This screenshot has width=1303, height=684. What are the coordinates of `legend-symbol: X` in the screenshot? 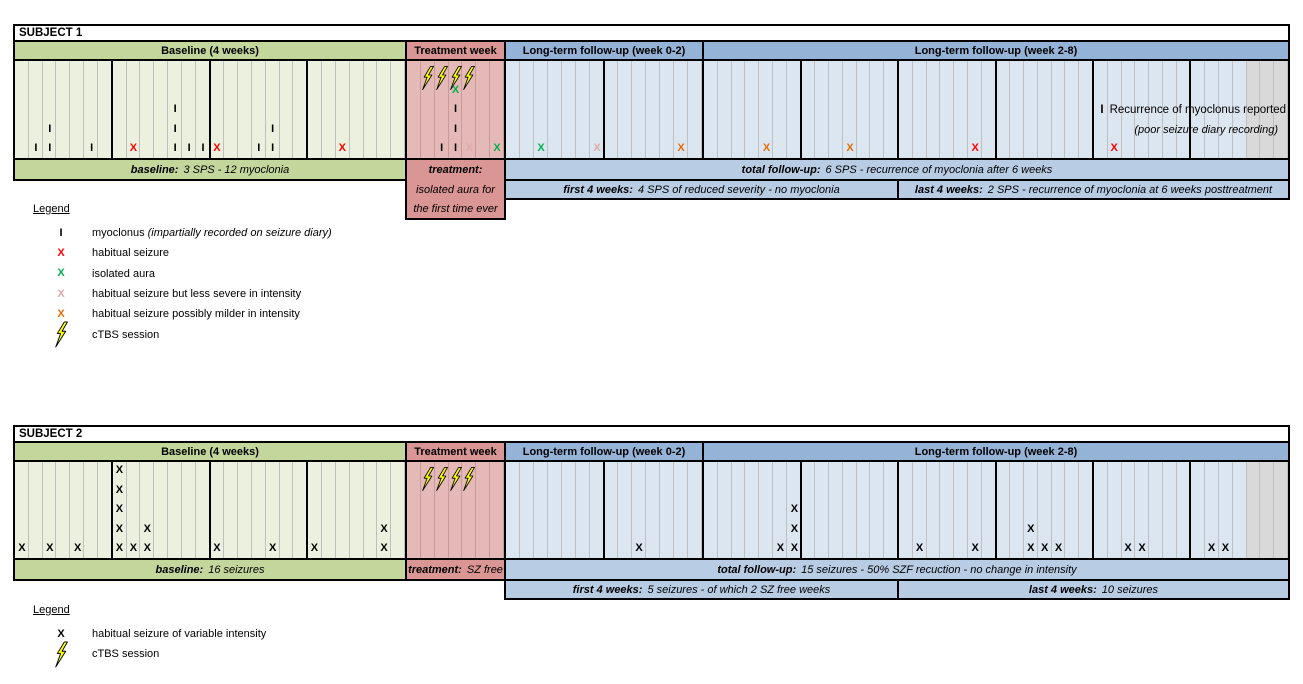 It's located at (61, 633).